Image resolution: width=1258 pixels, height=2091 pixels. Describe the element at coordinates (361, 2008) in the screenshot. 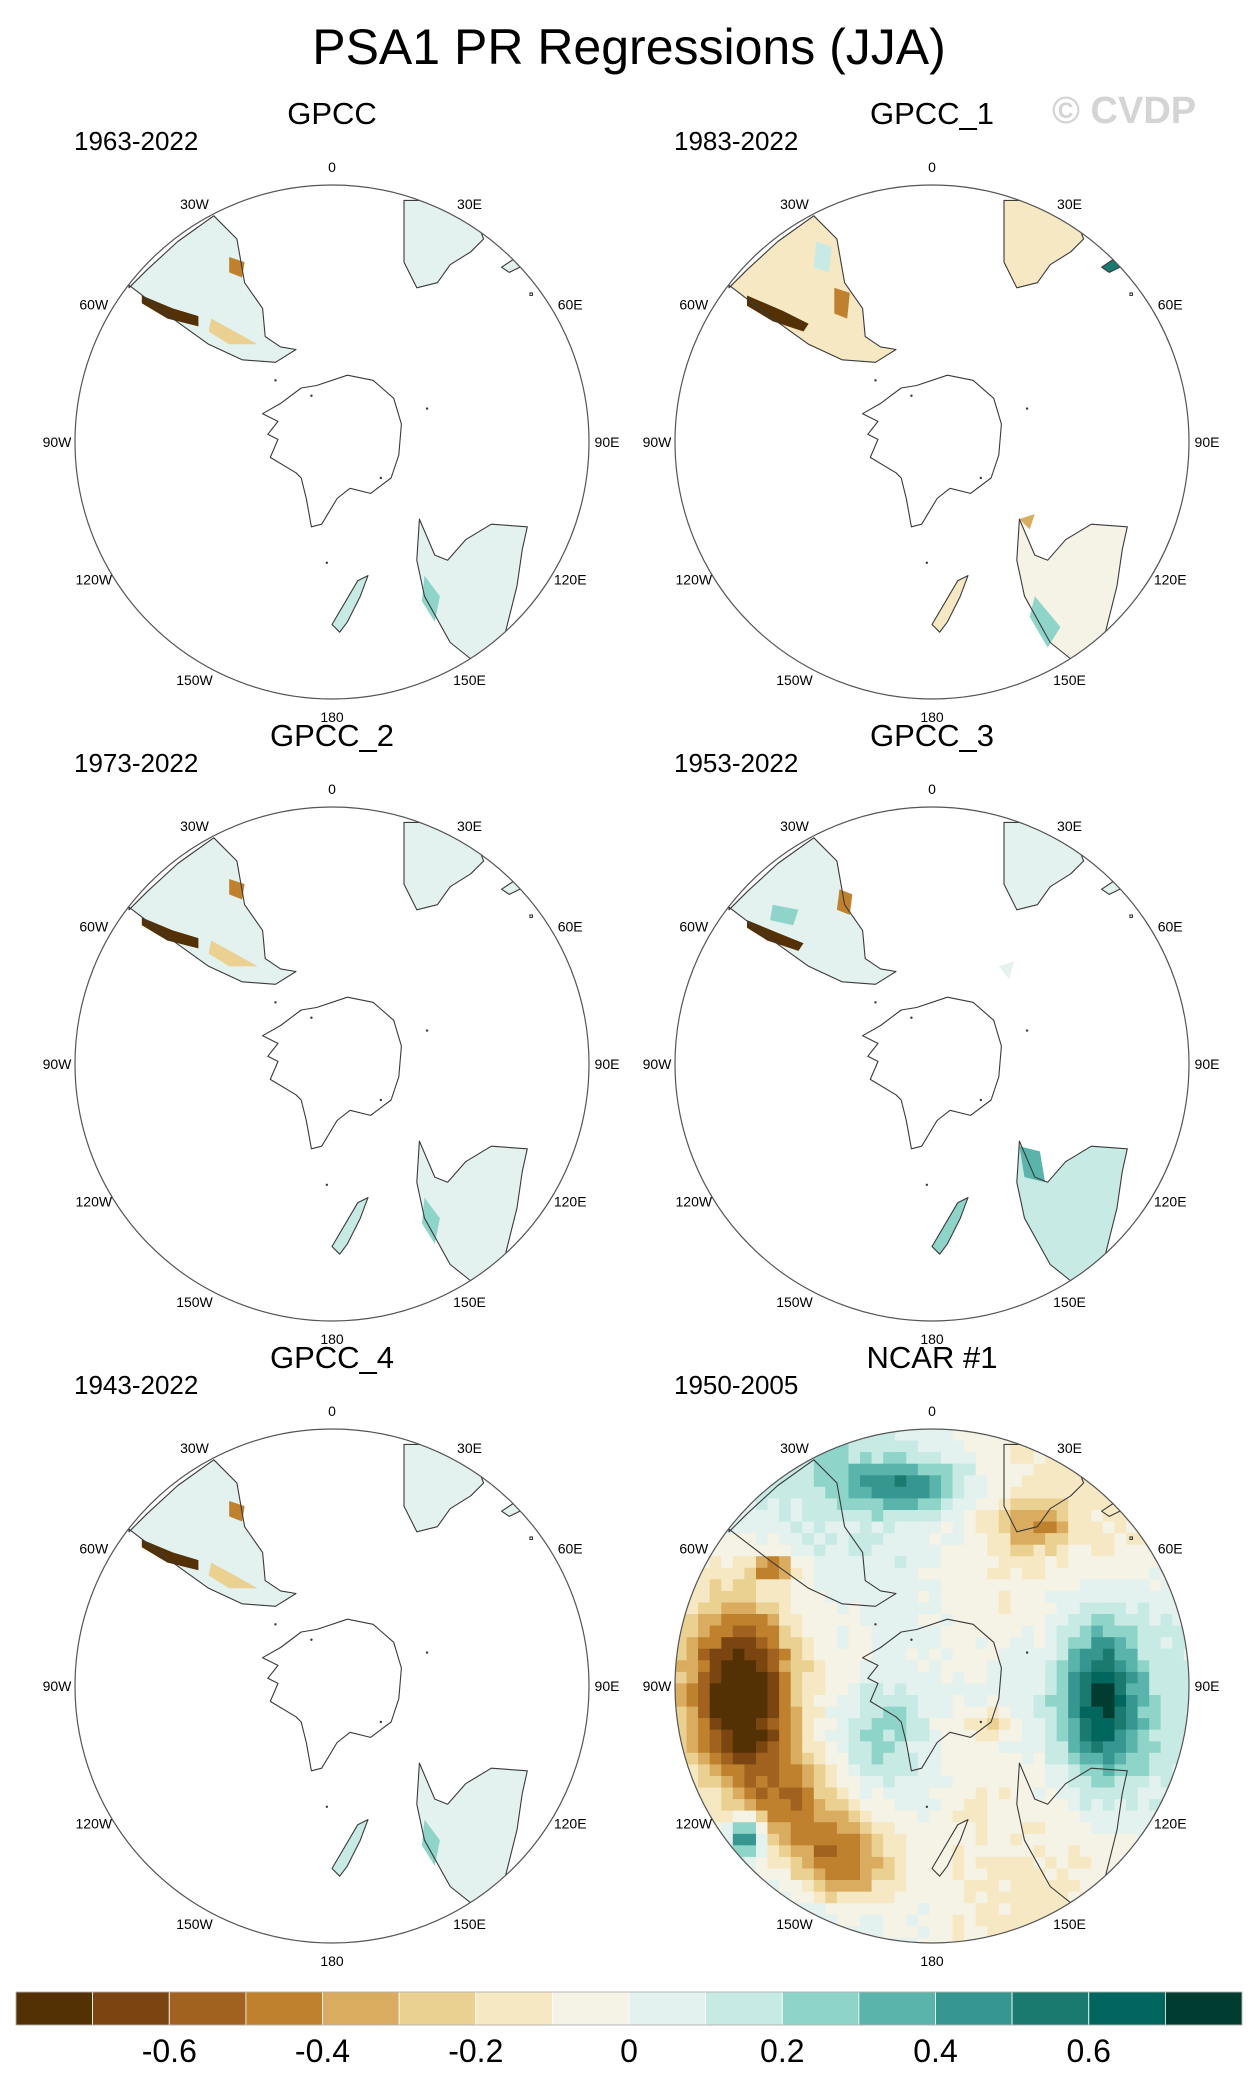

I see `colorbar-segment` at that location.